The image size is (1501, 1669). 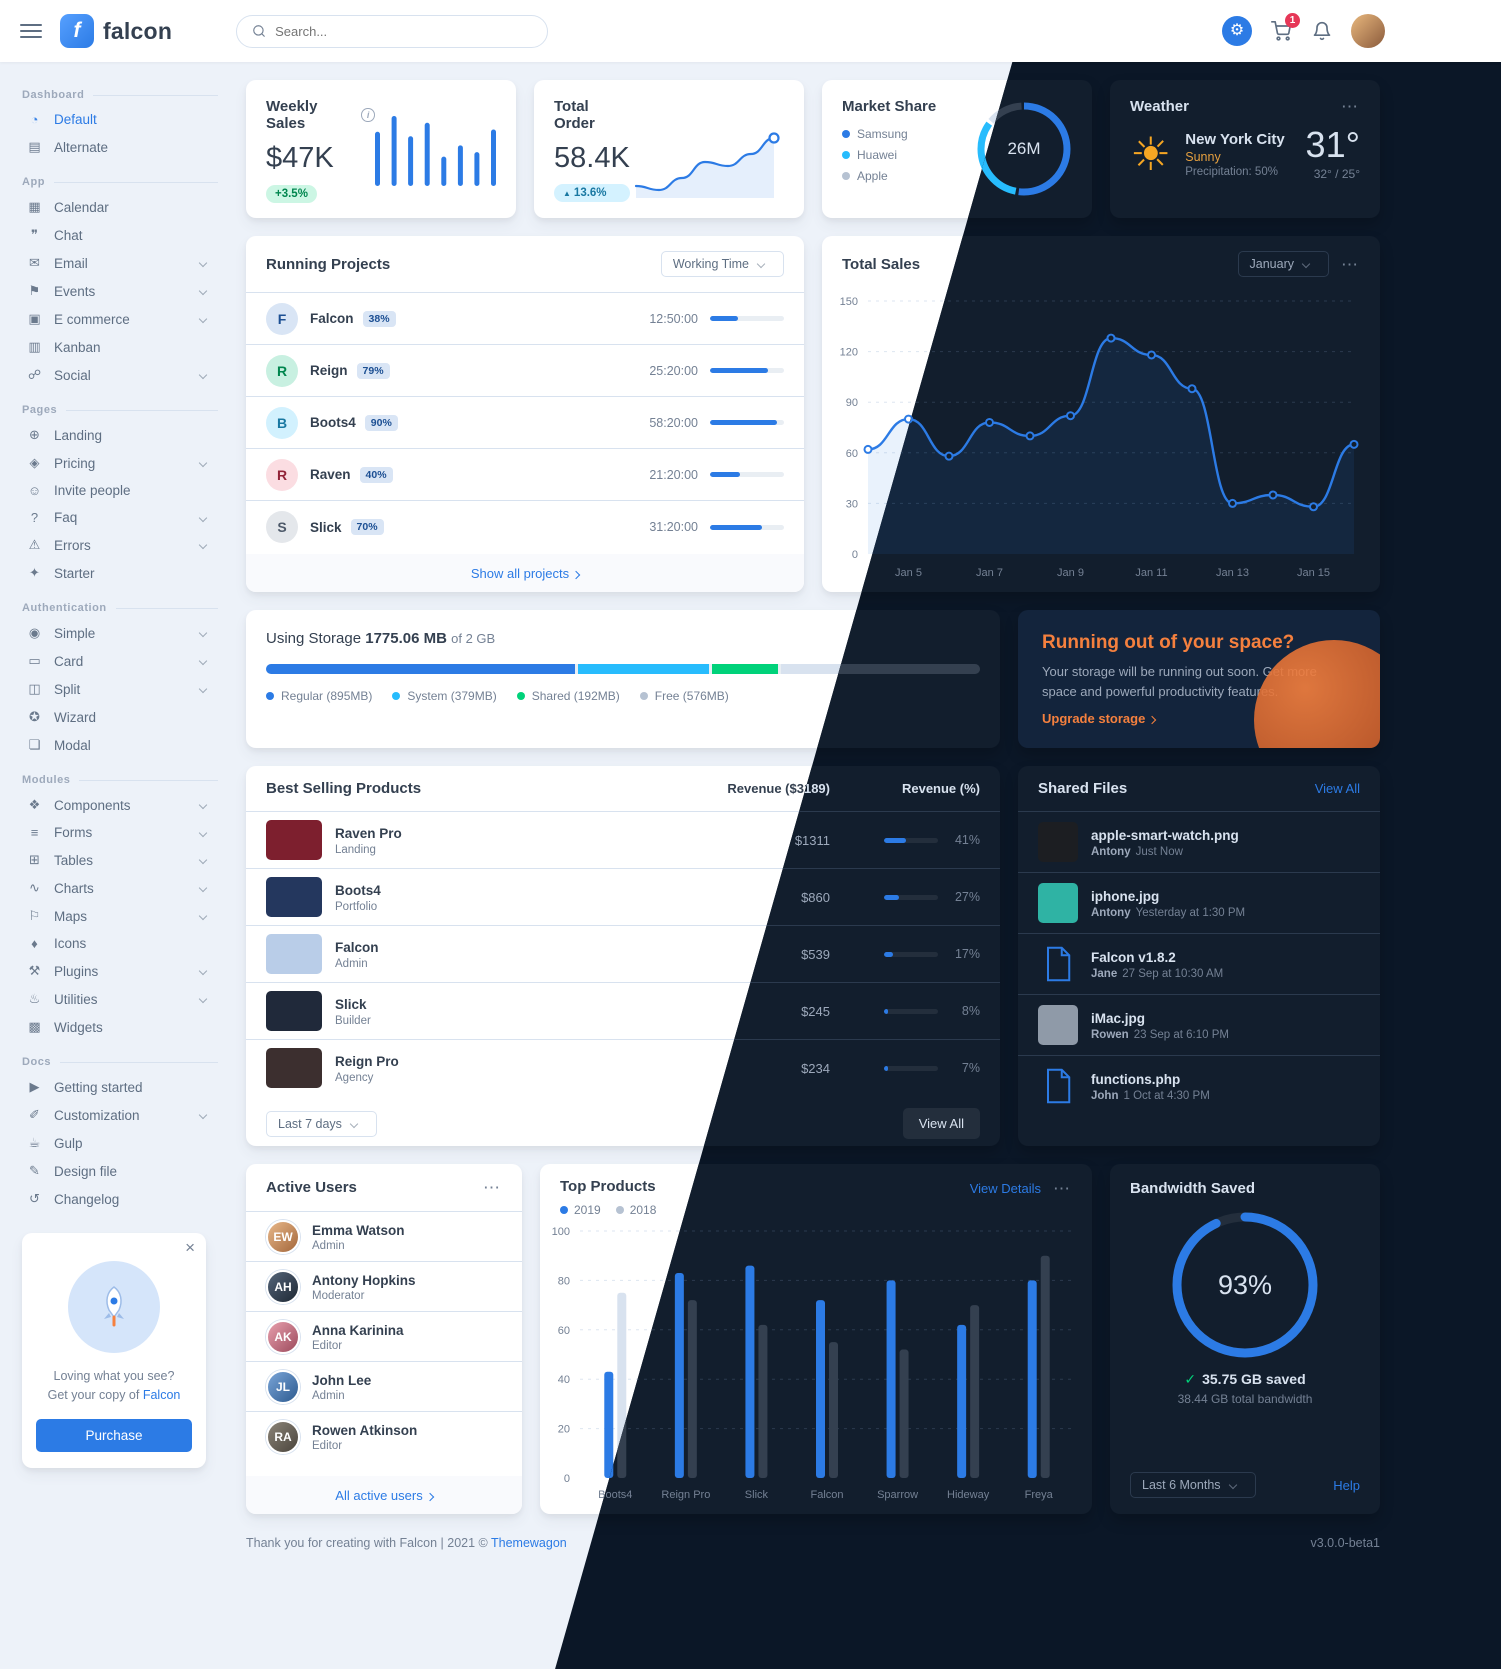 I want to click on sidebar-item-faq: ?Faq, so click(x=120, y=517).